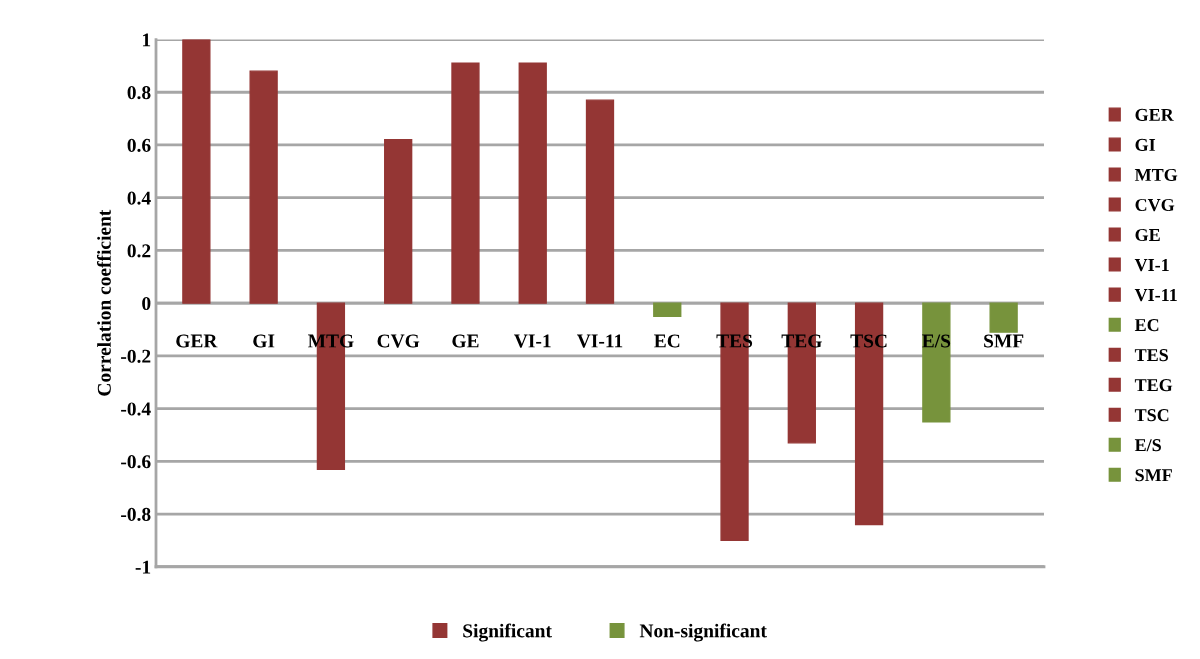 The image size is (1200, 659). I want to click on x-tick-label: GER, so click(197, 341).